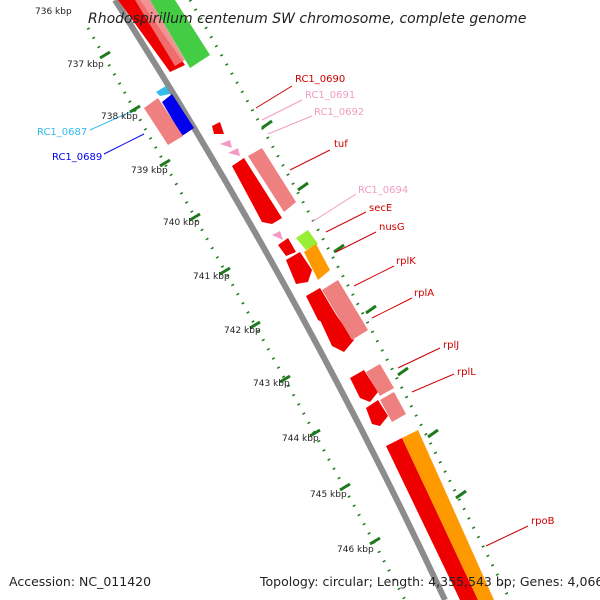  What do you see at coordinates (432, 519) in the screenshot?
I see `gene-rpob-red` at bounding box center [432, 519].